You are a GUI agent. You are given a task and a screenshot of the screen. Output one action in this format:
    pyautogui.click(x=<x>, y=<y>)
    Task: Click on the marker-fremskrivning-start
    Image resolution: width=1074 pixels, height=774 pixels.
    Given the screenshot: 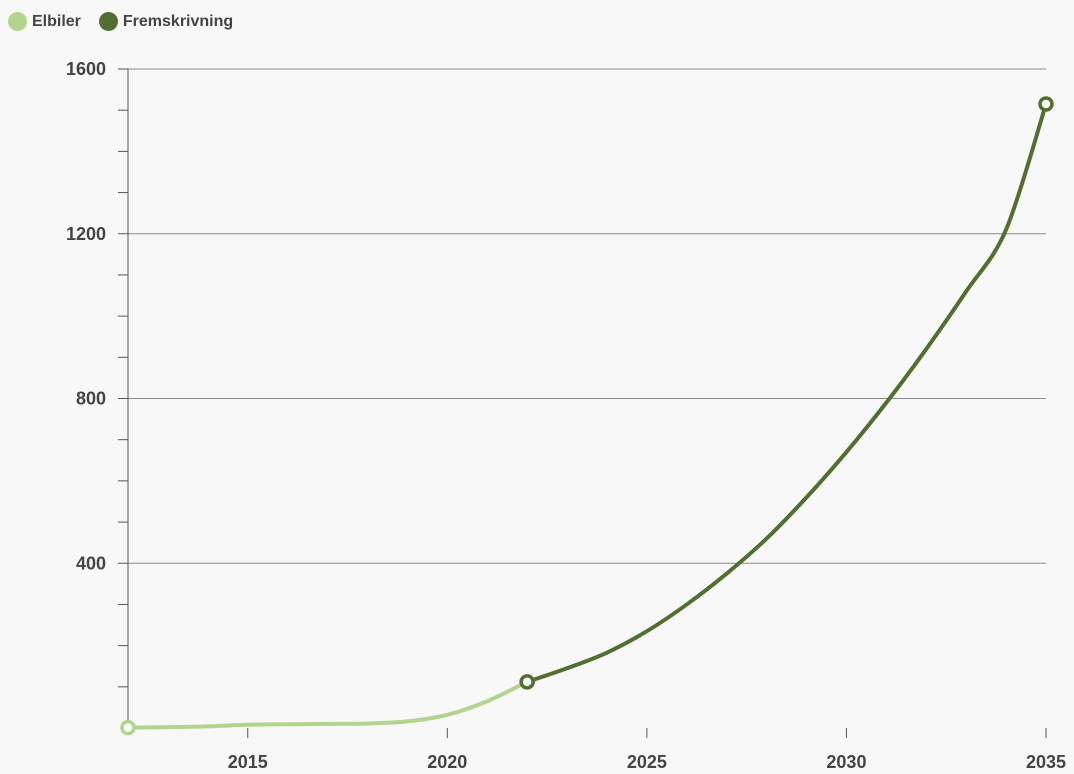 What is the action you would take?
    pyautogui.click(x=527, y=682)
    